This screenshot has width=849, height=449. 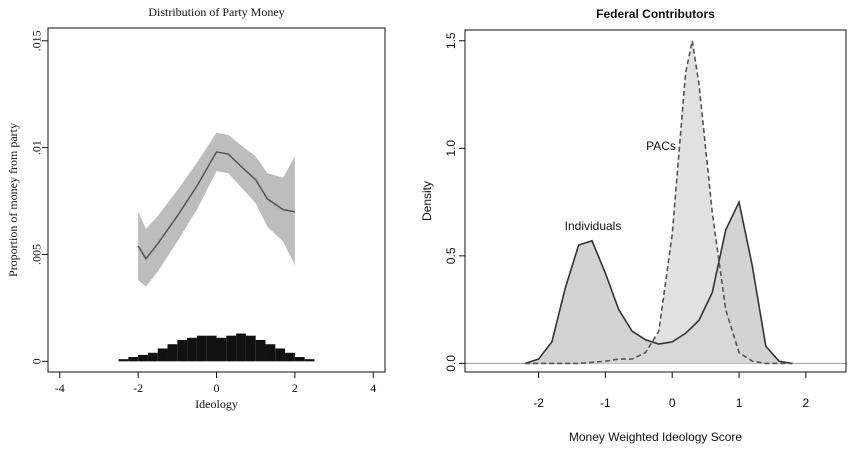 I want to click on x-tick-label: -4, so click(x=60, y=388).